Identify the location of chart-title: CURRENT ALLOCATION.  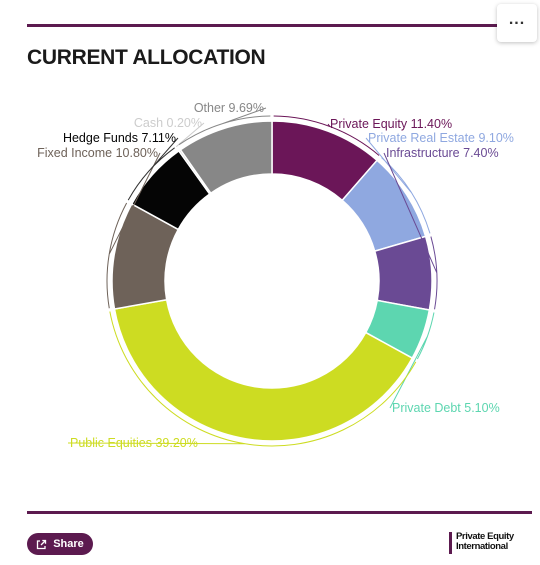
(146, 57).